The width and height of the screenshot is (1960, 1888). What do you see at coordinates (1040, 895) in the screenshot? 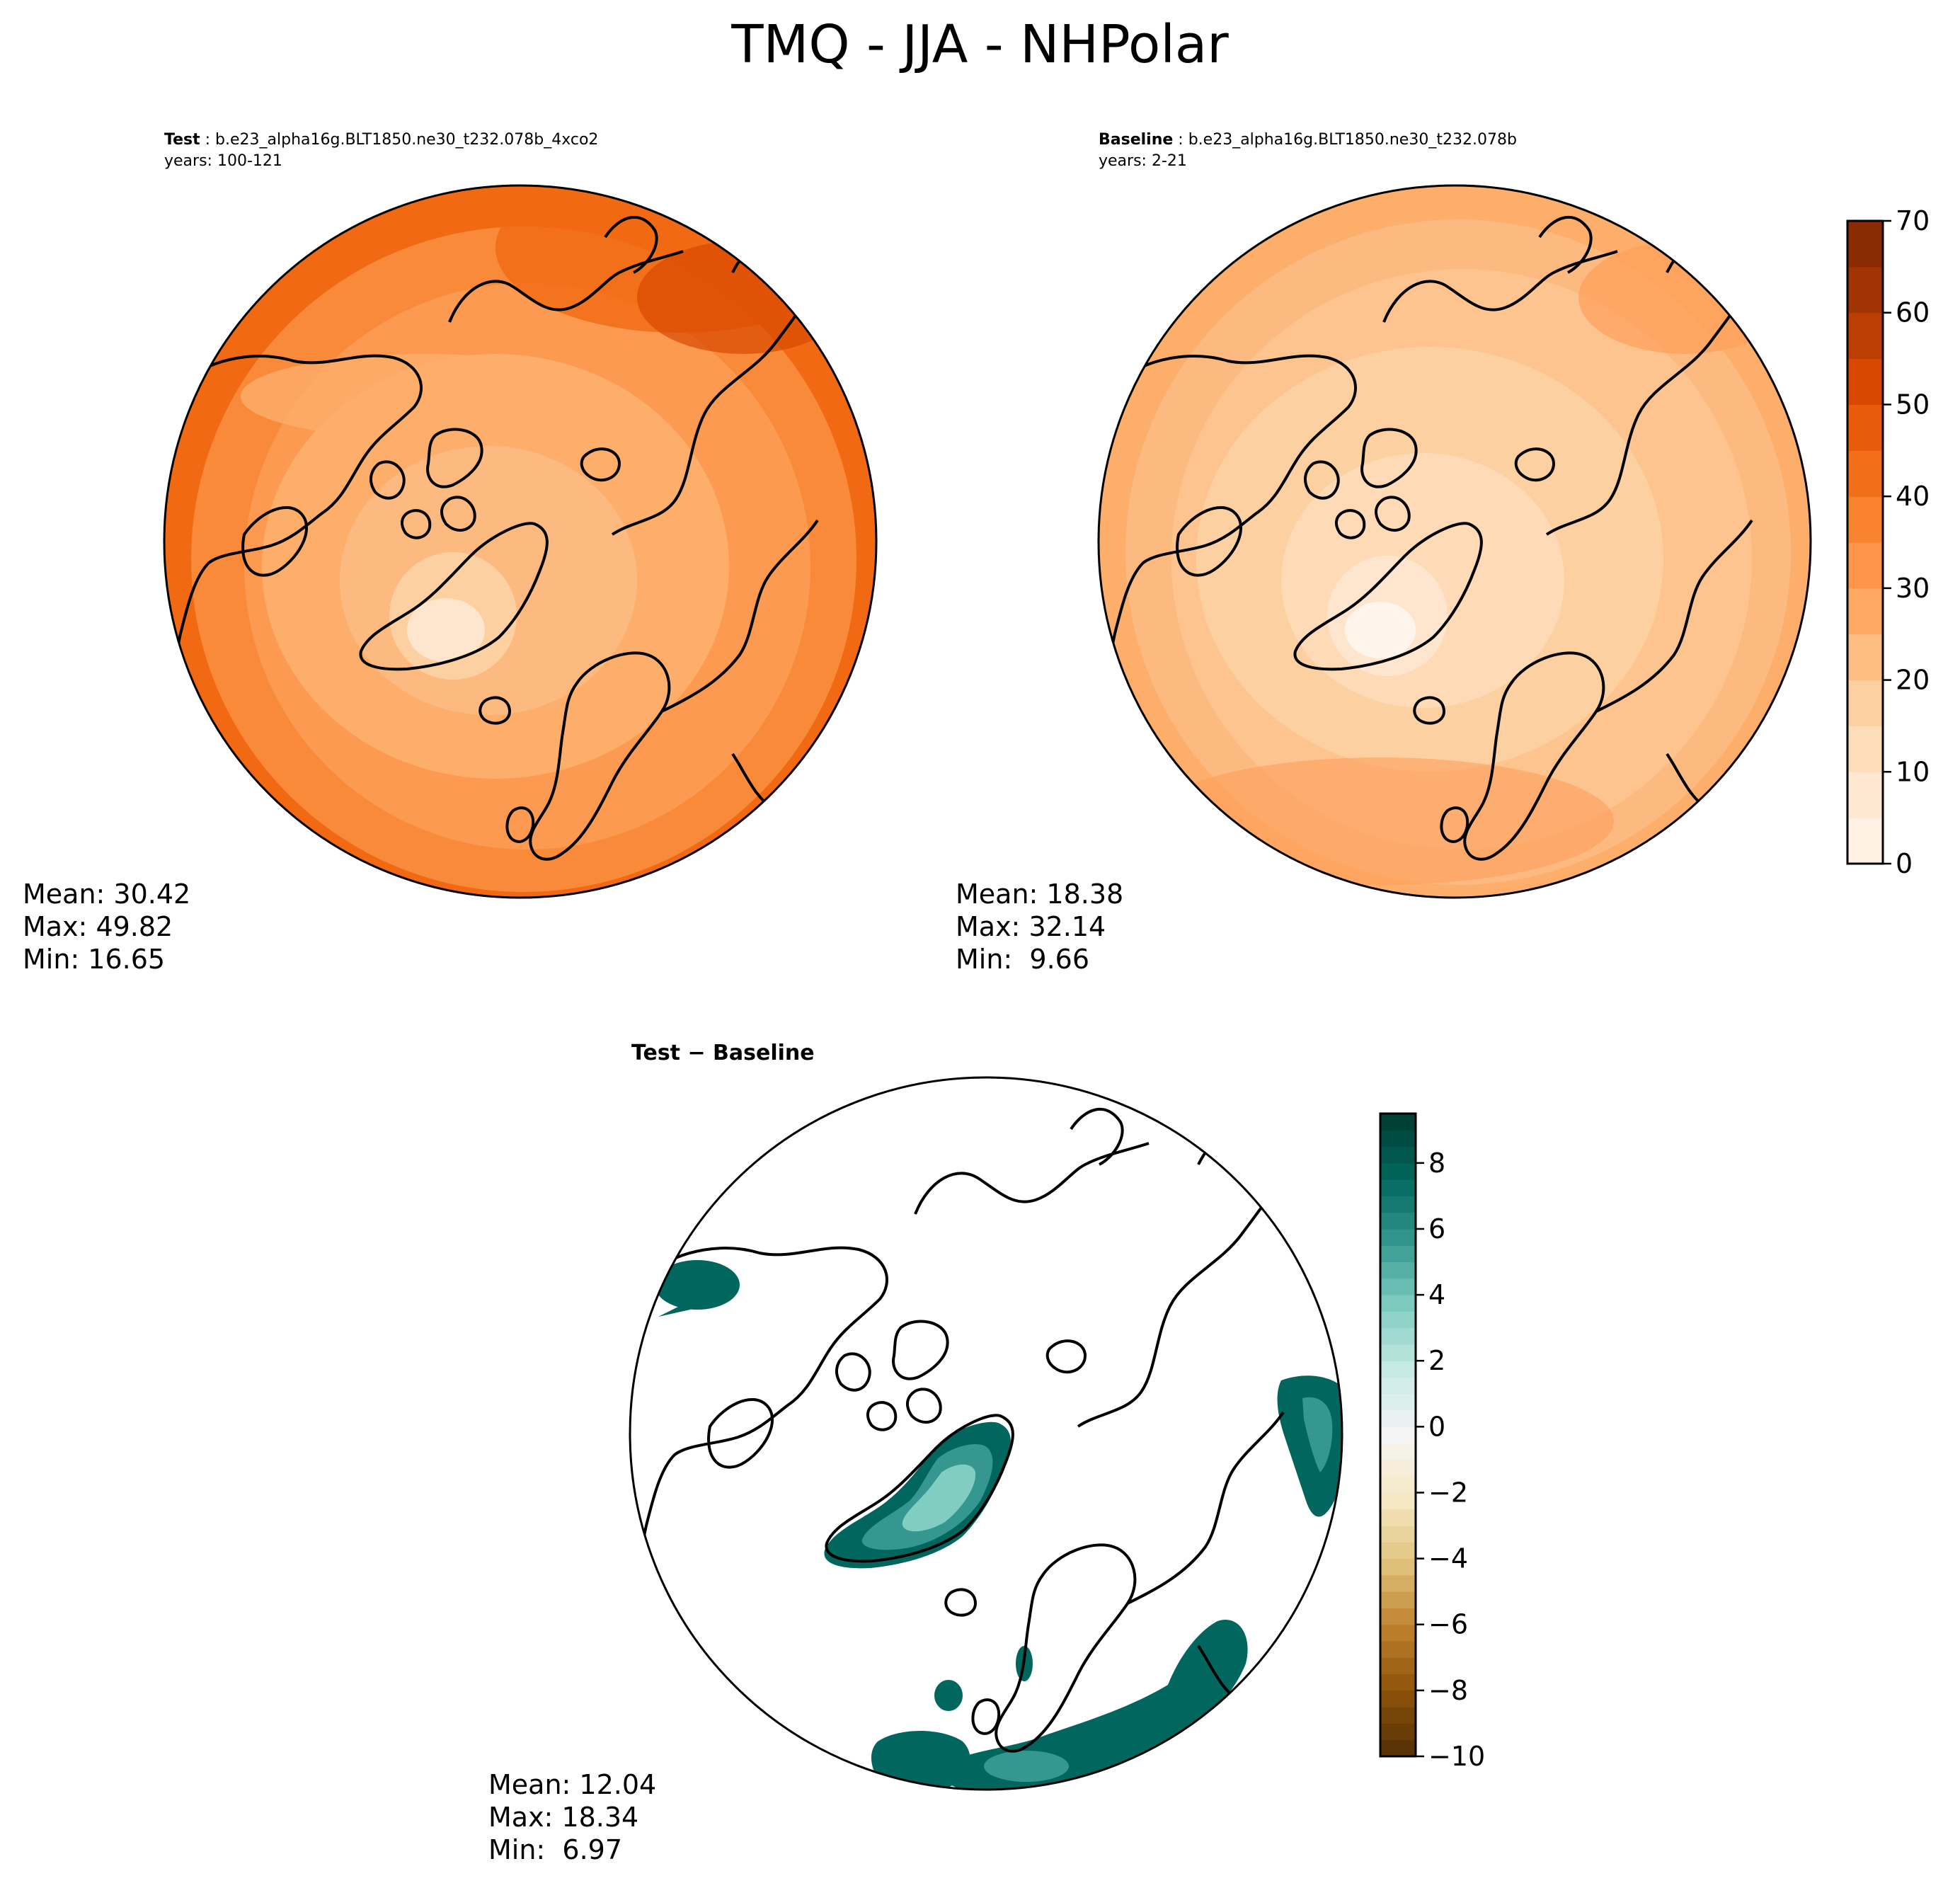
I see `baseline-mean: Mean: 18.38` at bounding box center [1040, 895].